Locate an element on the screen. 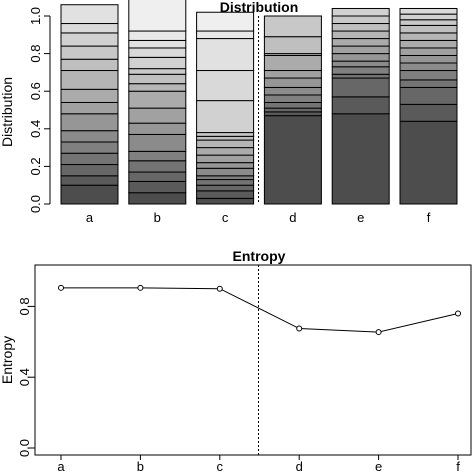 This screenshot has width=474, height=474. entropy-point-c is located at coordinates (219, 288).